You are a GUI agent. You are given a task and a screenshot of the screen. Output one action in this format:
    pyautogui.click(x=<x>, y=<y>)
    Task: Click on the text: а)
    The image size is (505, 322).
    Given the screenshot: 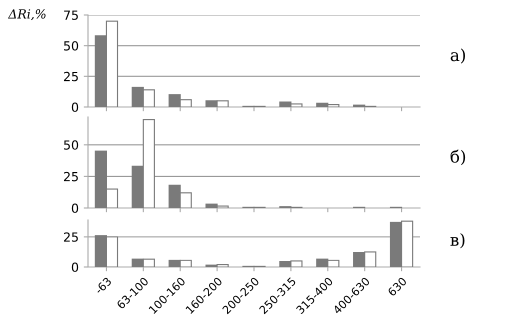 What is the action you would take?
    pyautogui.click(x=457, y=56)
    